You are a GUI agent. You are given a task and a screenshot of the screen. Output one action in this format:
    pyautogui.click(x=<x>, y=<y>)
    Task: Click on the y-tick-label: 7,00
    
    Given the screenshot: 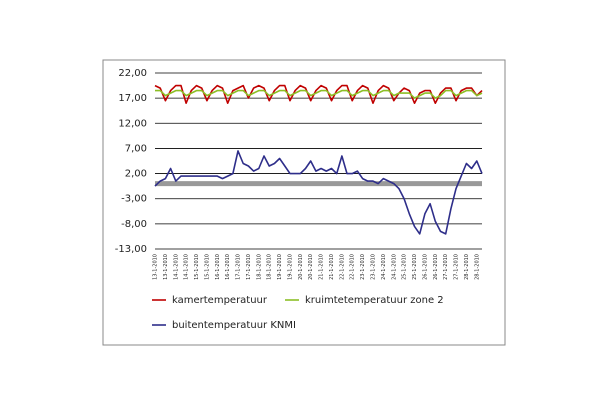 What is the action you would take?
    pyautogui.click(x=136, y=148)
    